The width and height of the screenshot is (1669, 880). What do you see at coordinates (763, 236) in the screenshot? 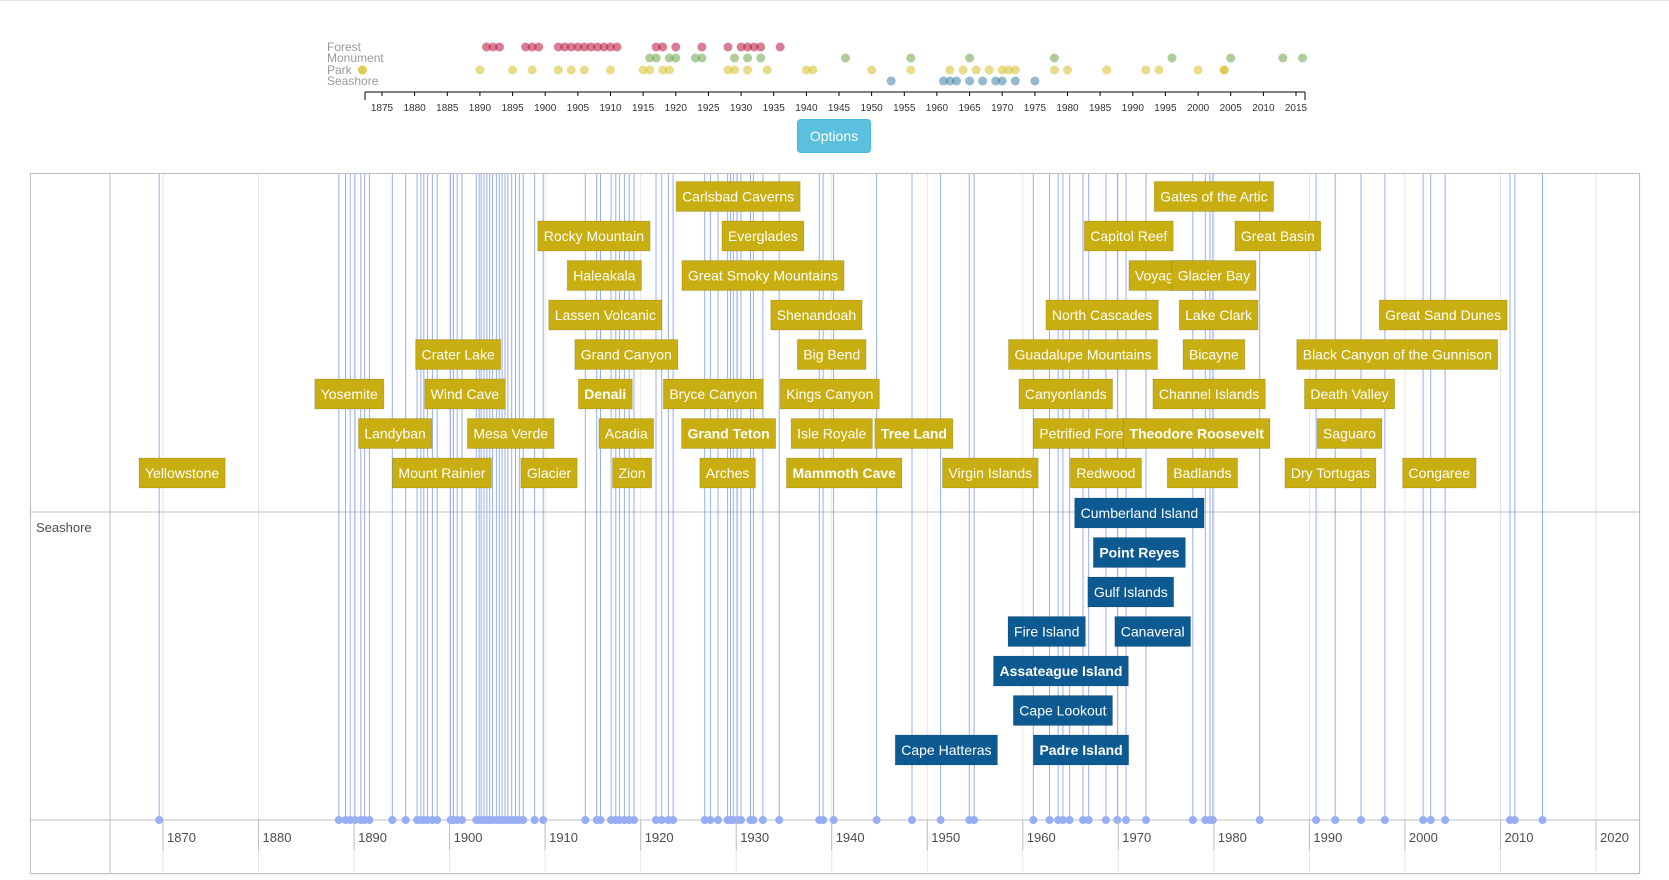
I see `item-everglades: Everglades` at bounding box center [763, 236].